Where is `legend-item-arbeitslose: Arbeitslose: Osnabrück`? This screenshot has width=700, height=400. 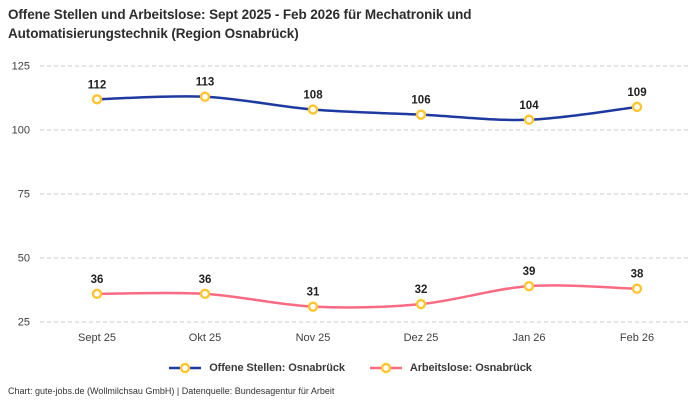 legend-item-arbeitslose: Arbeitslose: Osnabrück is located at coordinates (450, 368).